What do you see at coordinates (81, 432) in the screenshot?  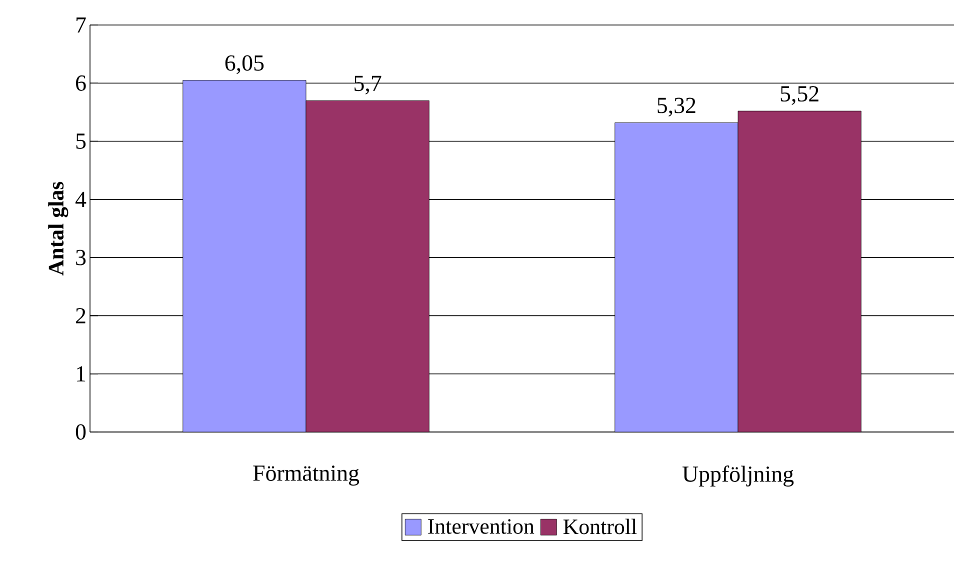 I see `y-tick-label: 0` at bounding box center [81, 432].